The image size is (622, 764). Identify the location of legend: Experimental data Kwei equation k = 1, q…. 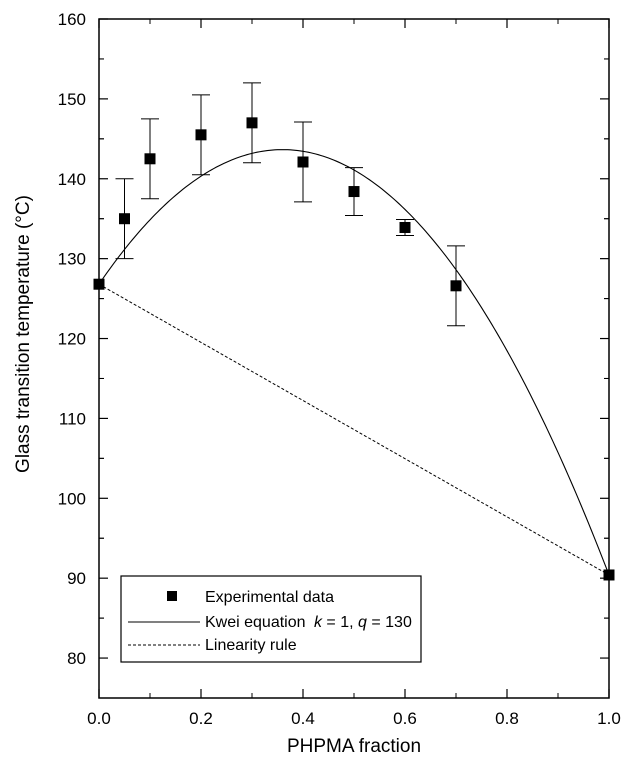
(271, 619).